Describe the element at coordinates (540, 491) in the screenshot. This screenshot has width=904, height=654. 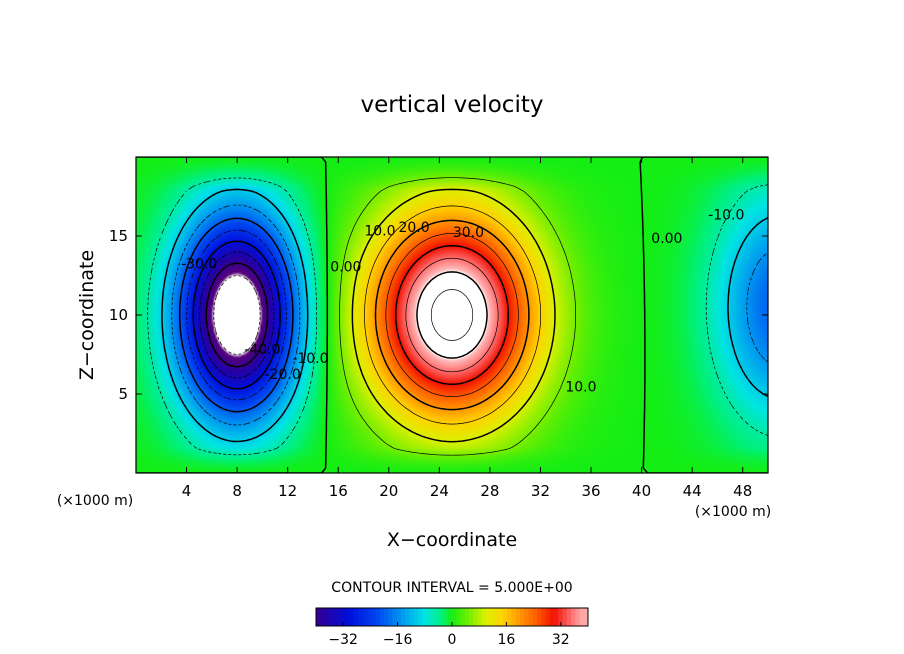
I see `x-tick-label: 32` at that location.